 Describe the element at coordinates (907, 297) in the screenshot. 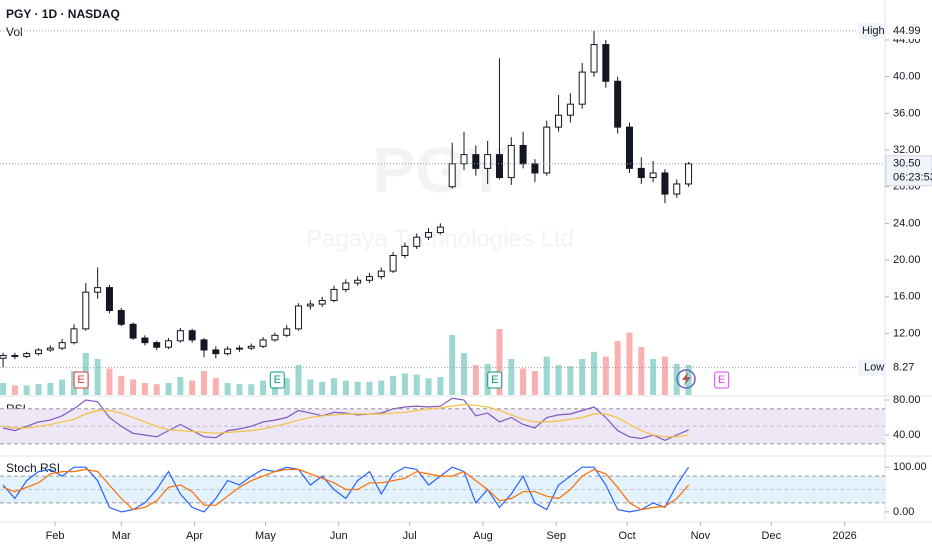

I see `y-tick-label: 16.00` at that location.